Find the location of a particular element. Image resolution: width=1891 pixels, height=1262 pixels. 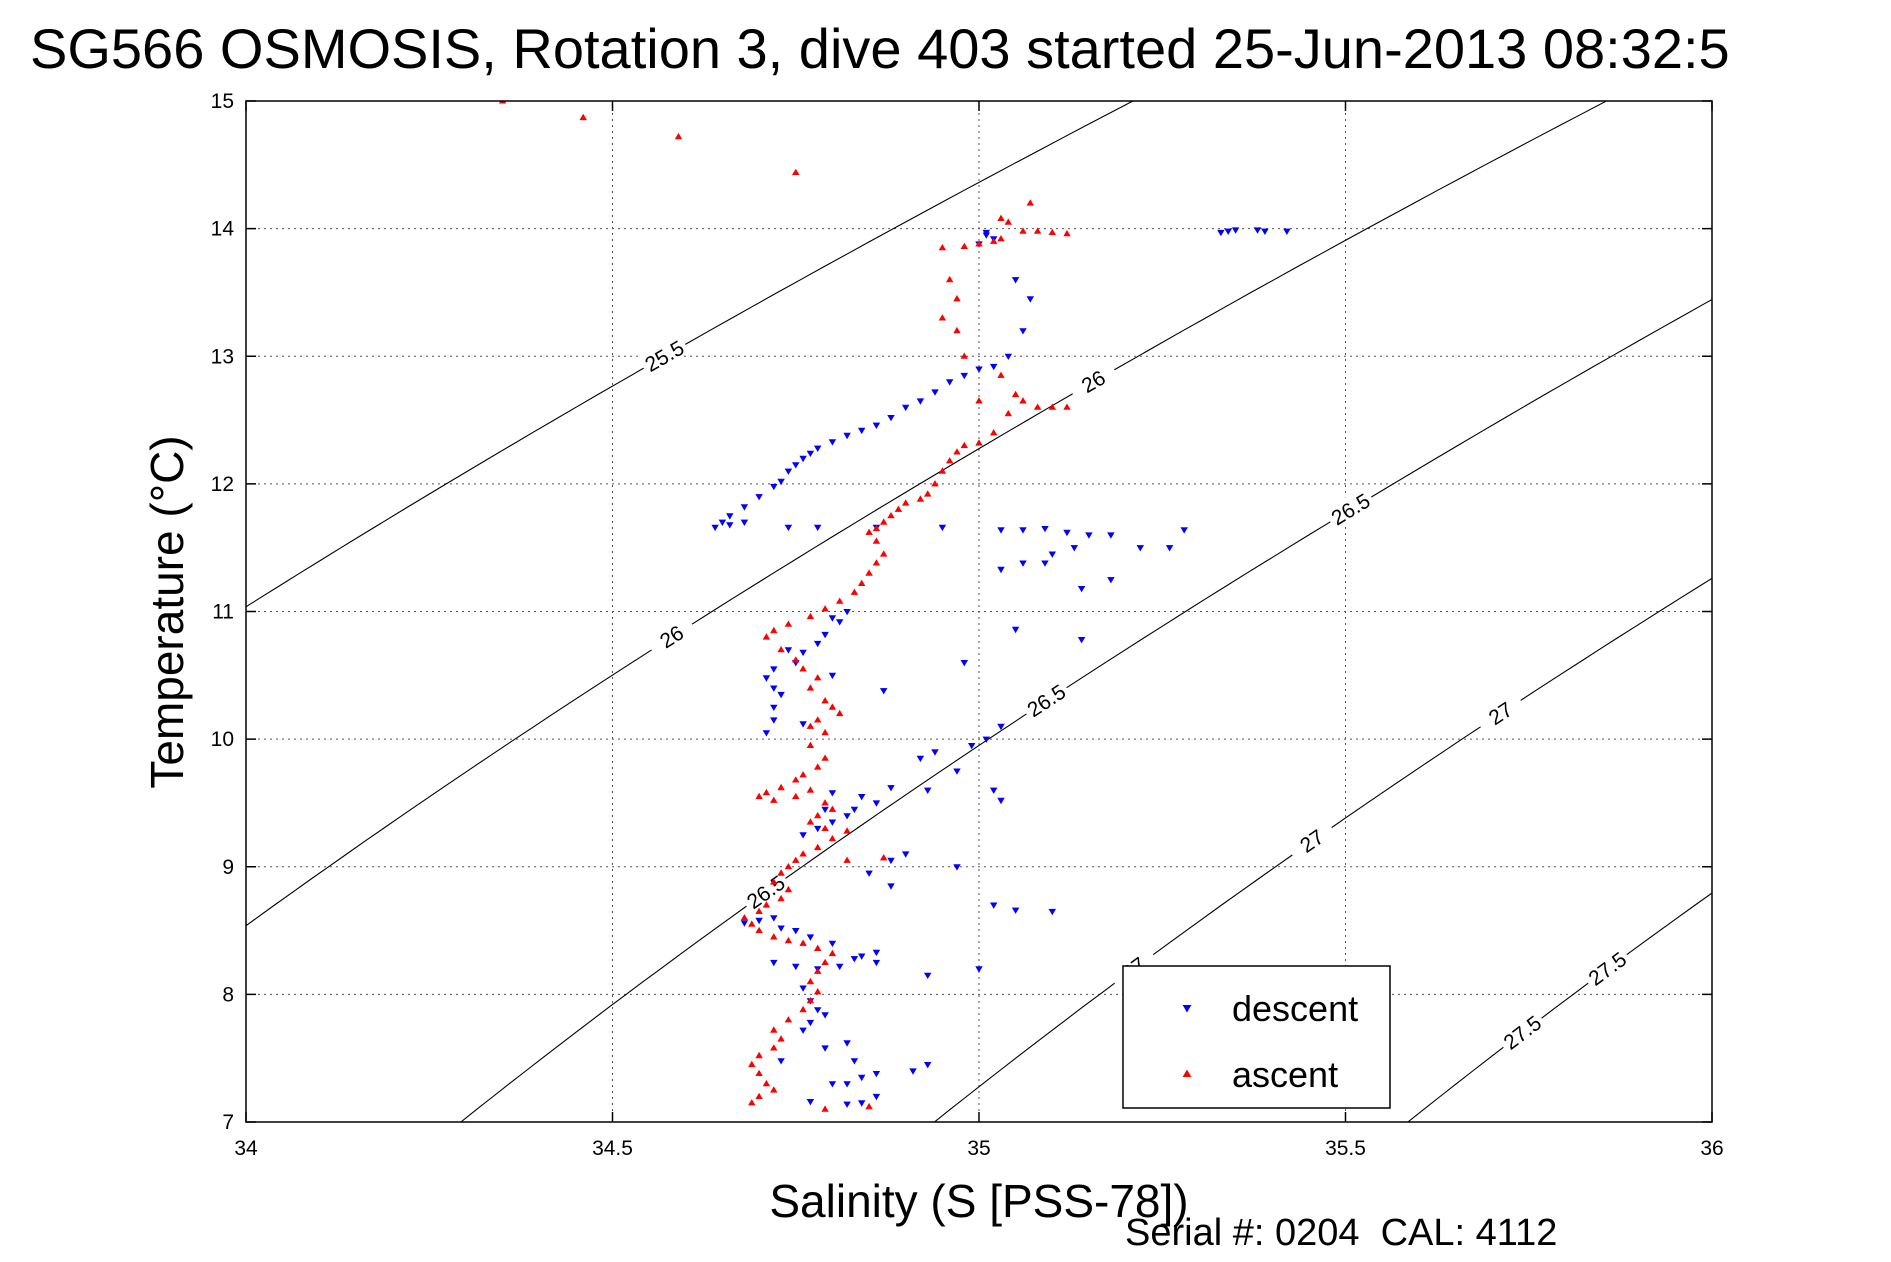

x-tick-label: 34 is located at coordinates (246, 1148).